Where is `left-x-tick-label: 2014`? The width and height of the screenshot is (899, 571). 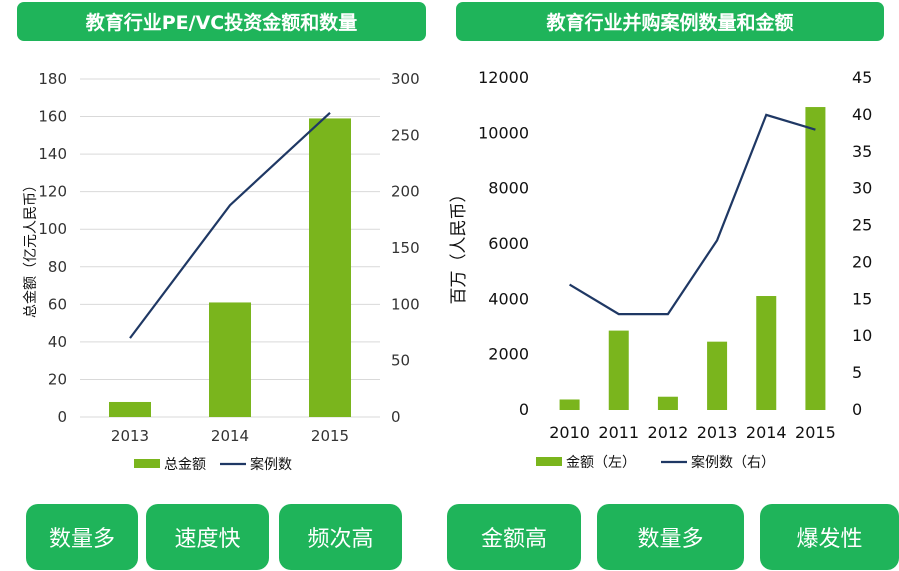 left-x-tick-label: 2014 is located at coordinates (230, 436).